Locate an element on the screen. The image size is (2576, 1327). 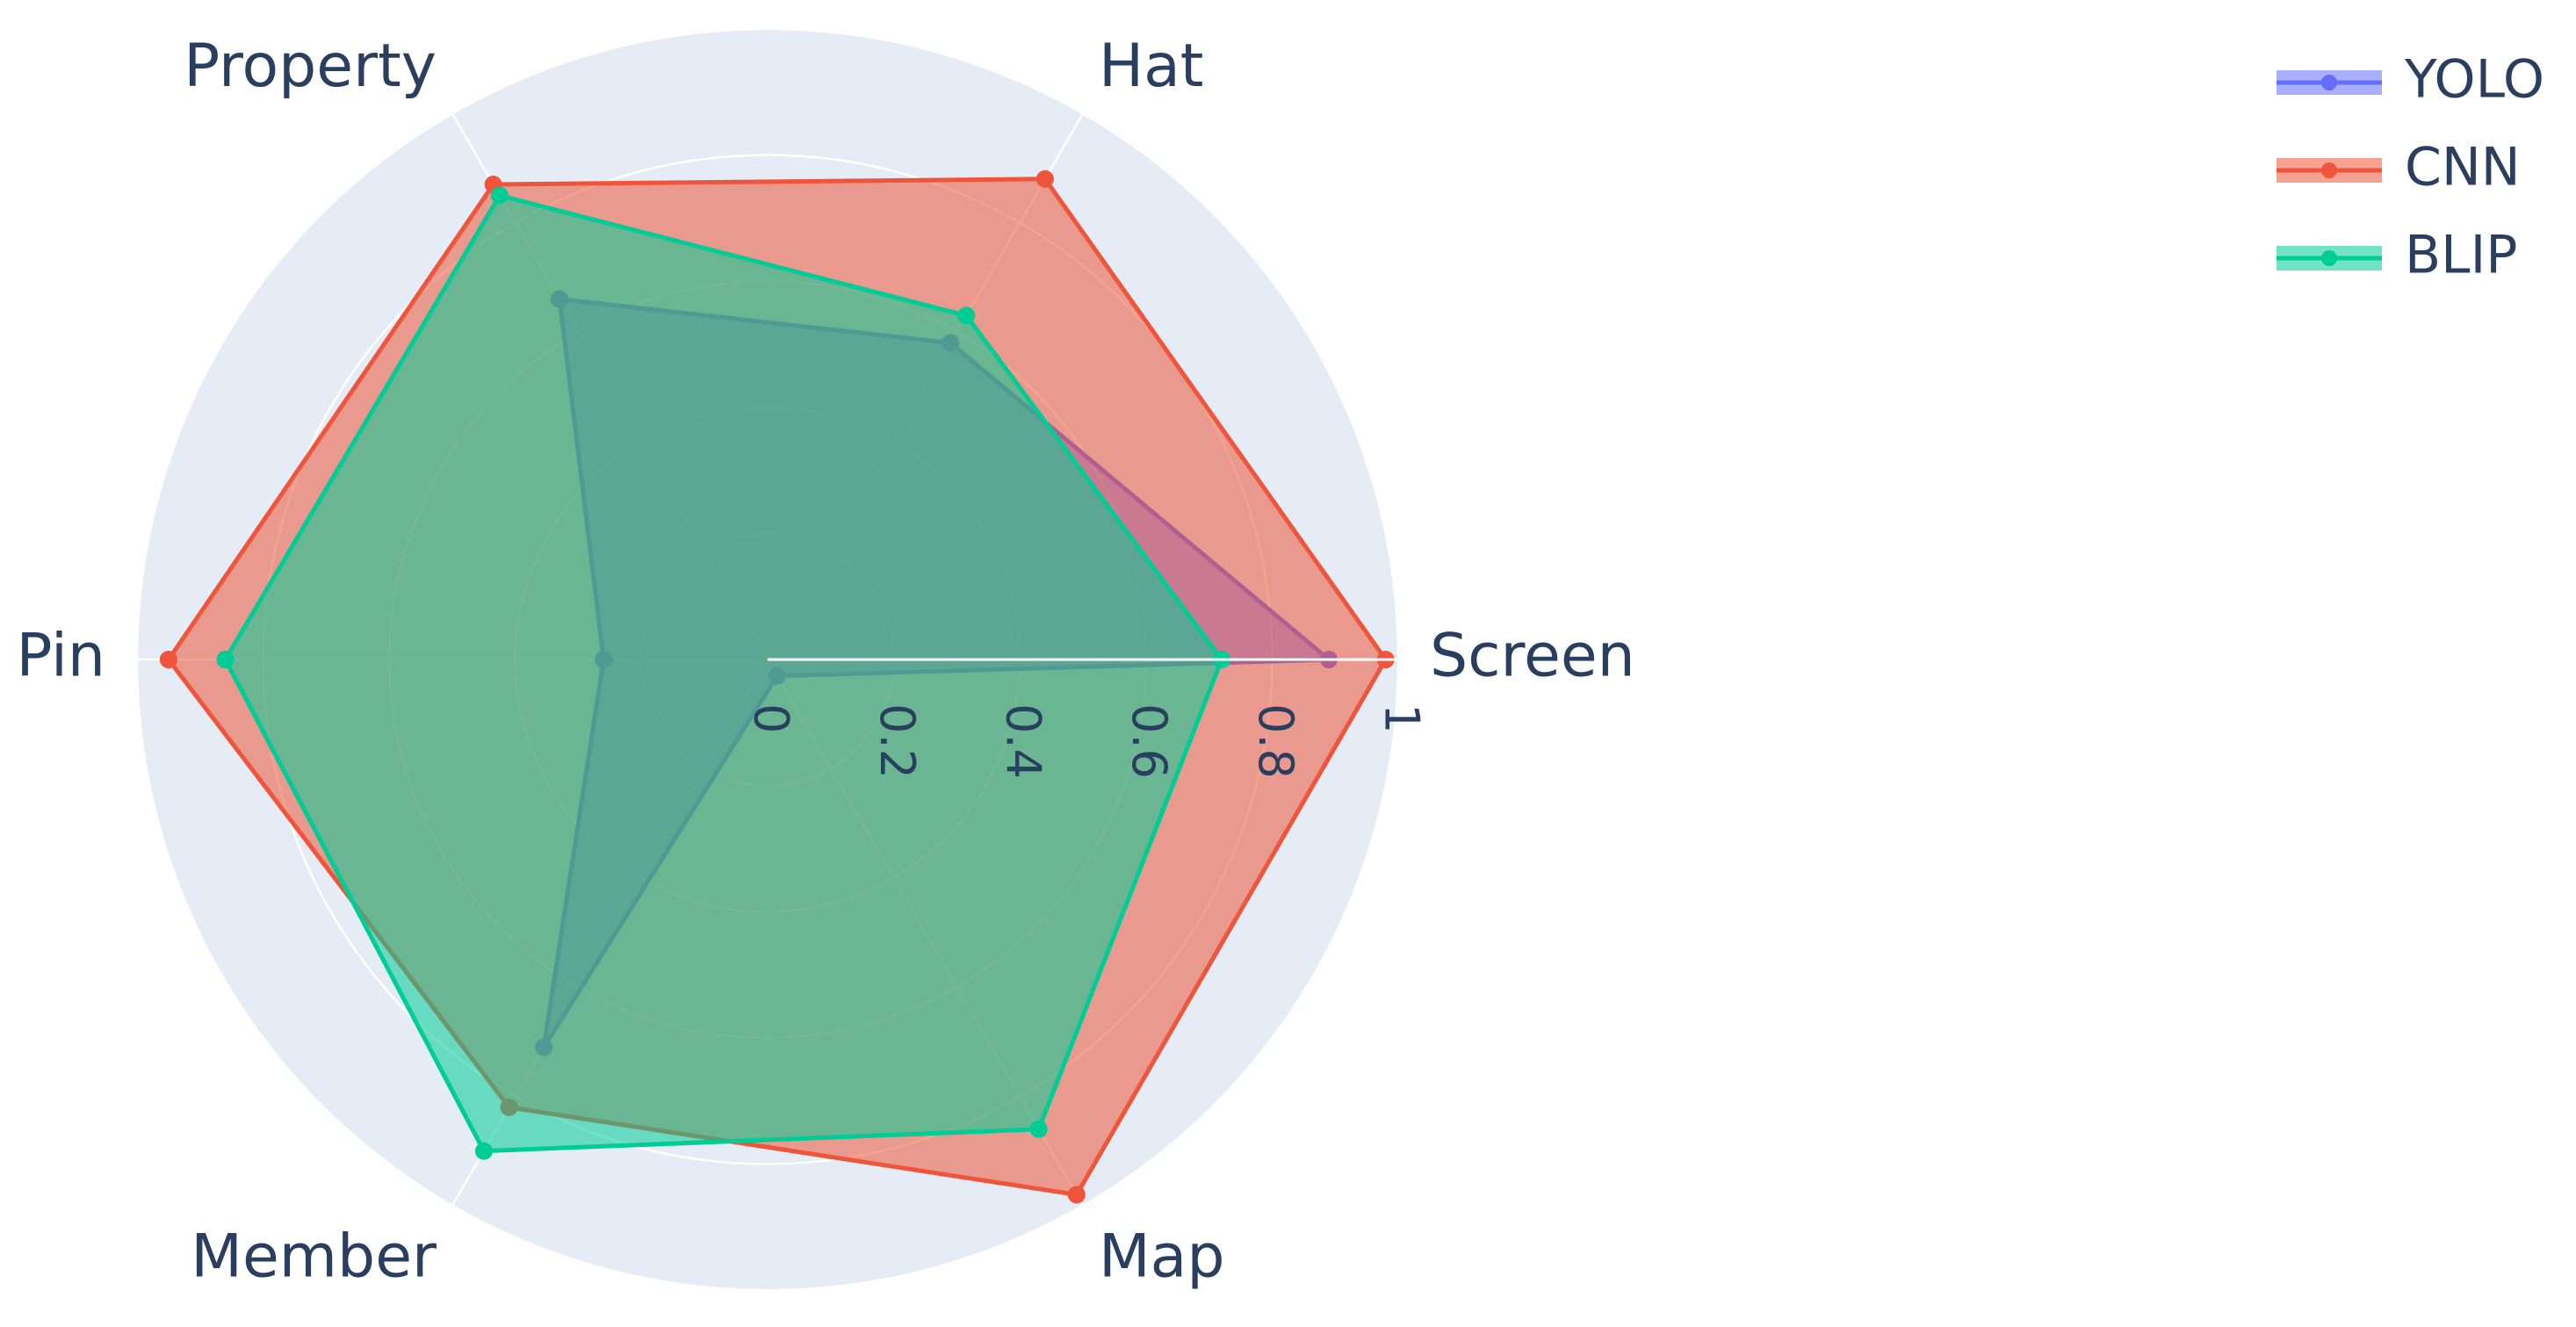
legend-label-cnn: CNN is located at coordinates (2463, 167).